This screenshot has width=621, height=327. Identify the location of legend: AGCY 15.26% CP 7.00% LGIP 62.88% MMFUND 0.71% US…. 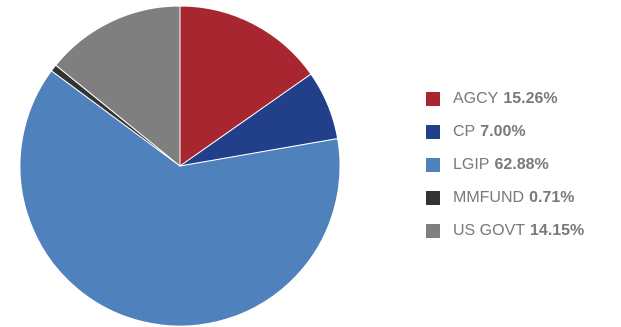
(505, 170).